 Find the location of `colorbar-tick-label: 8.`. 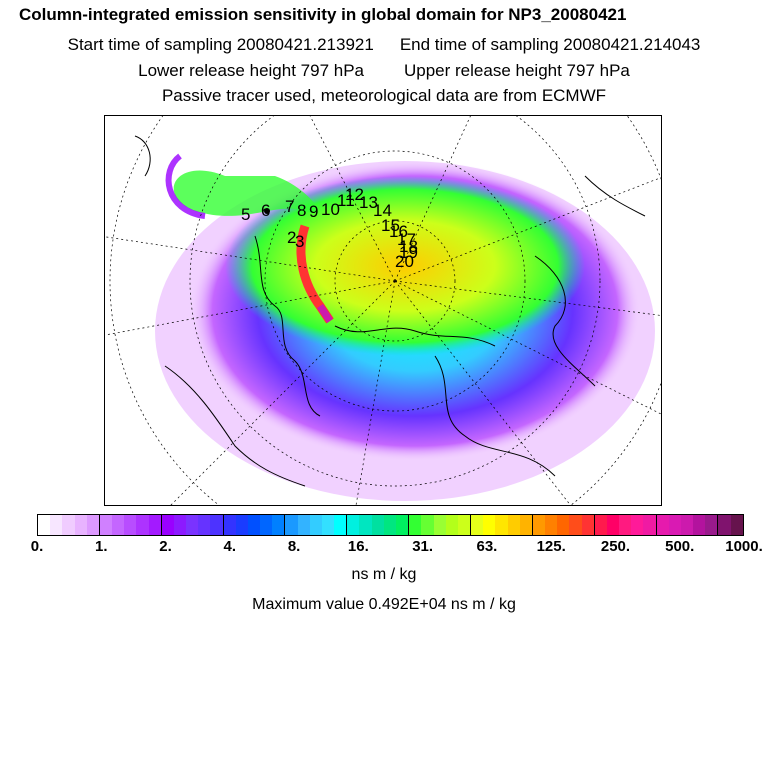

colorbar-tick-label: 8. is located at coordinates (294, 546).